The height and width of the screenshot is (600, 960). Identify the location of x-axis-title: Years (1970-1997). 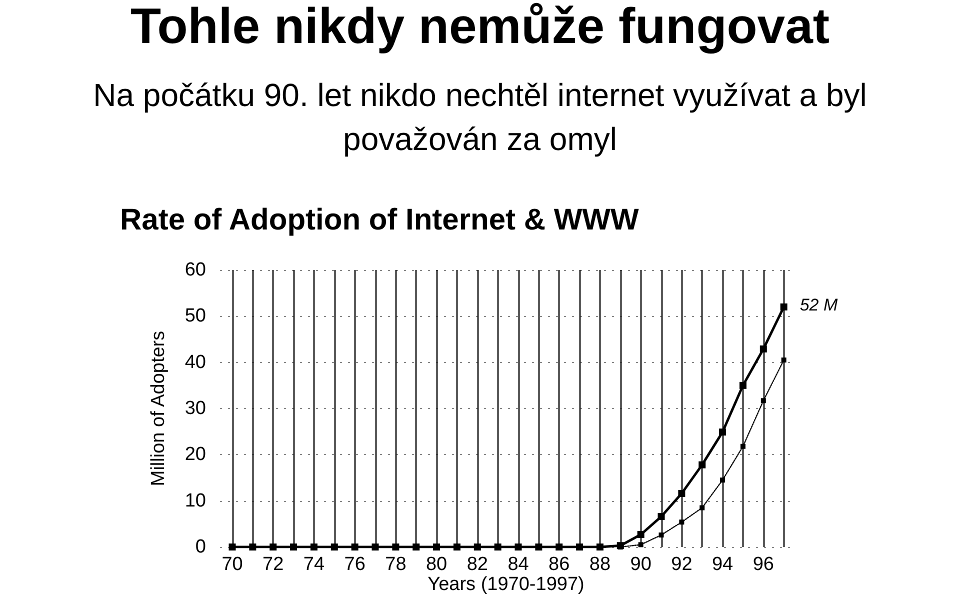
(506, 584).